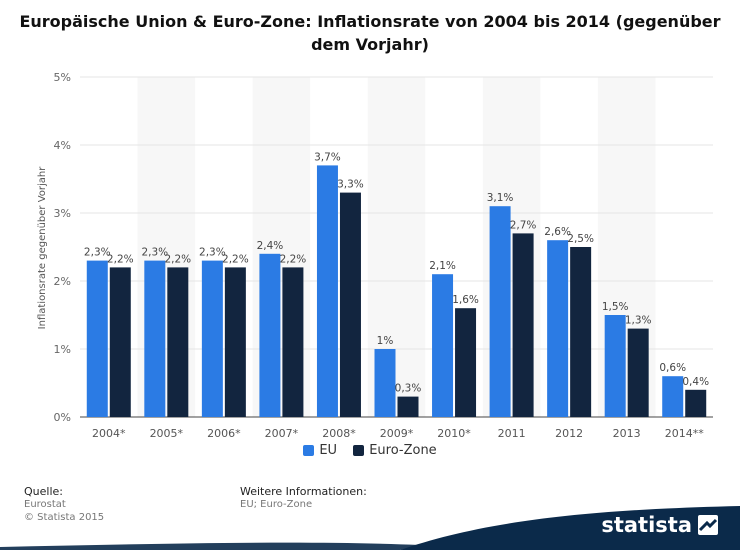  I want to click on data-label: 0,6%, so click(672, 368).